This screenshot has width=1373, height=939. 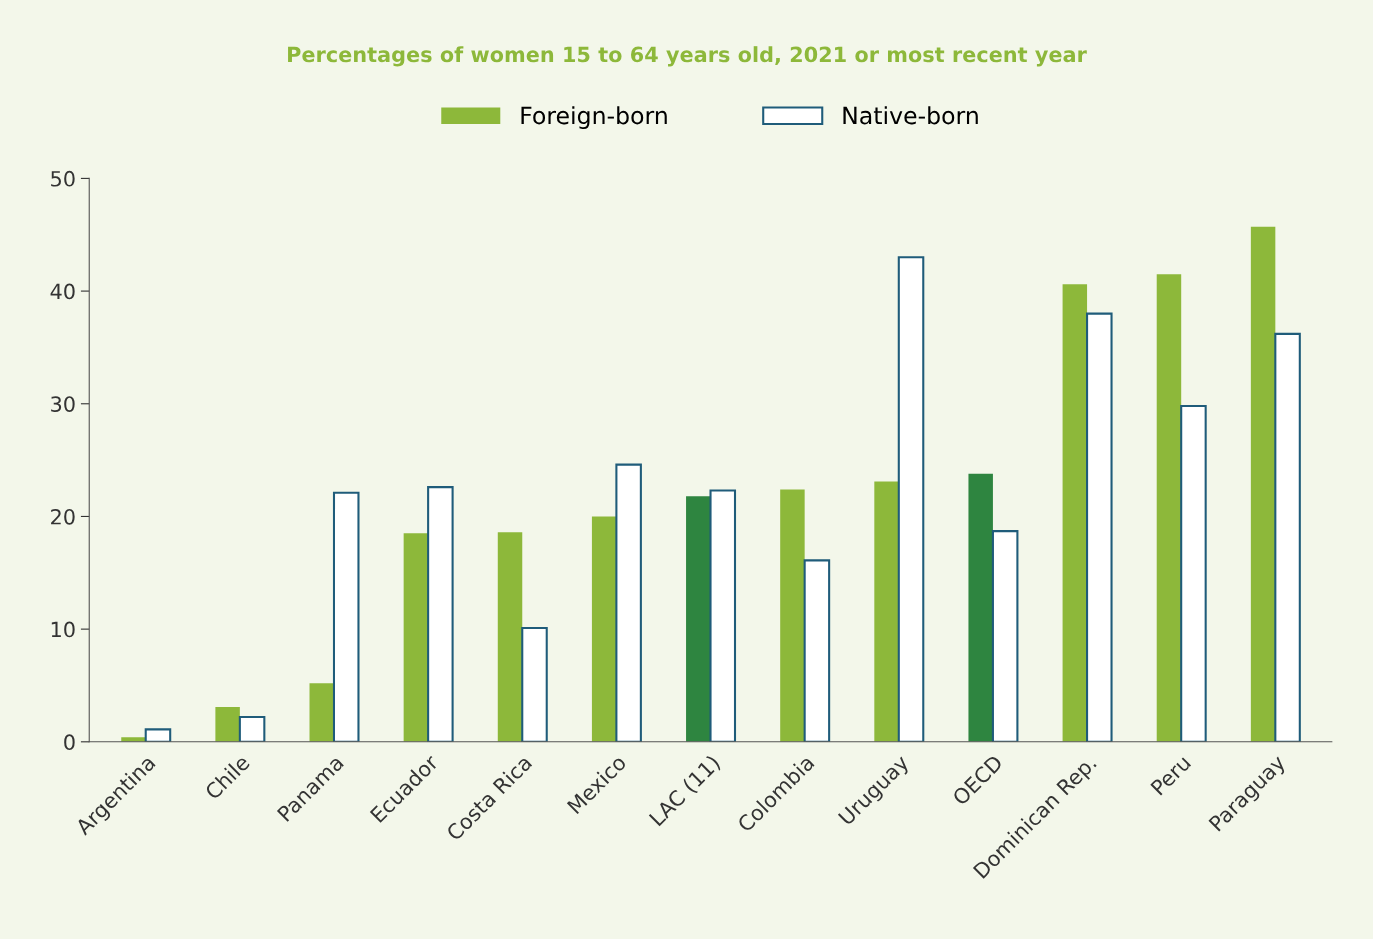 I want to click on y-tick-label: 20, so click(x=63, y=516).